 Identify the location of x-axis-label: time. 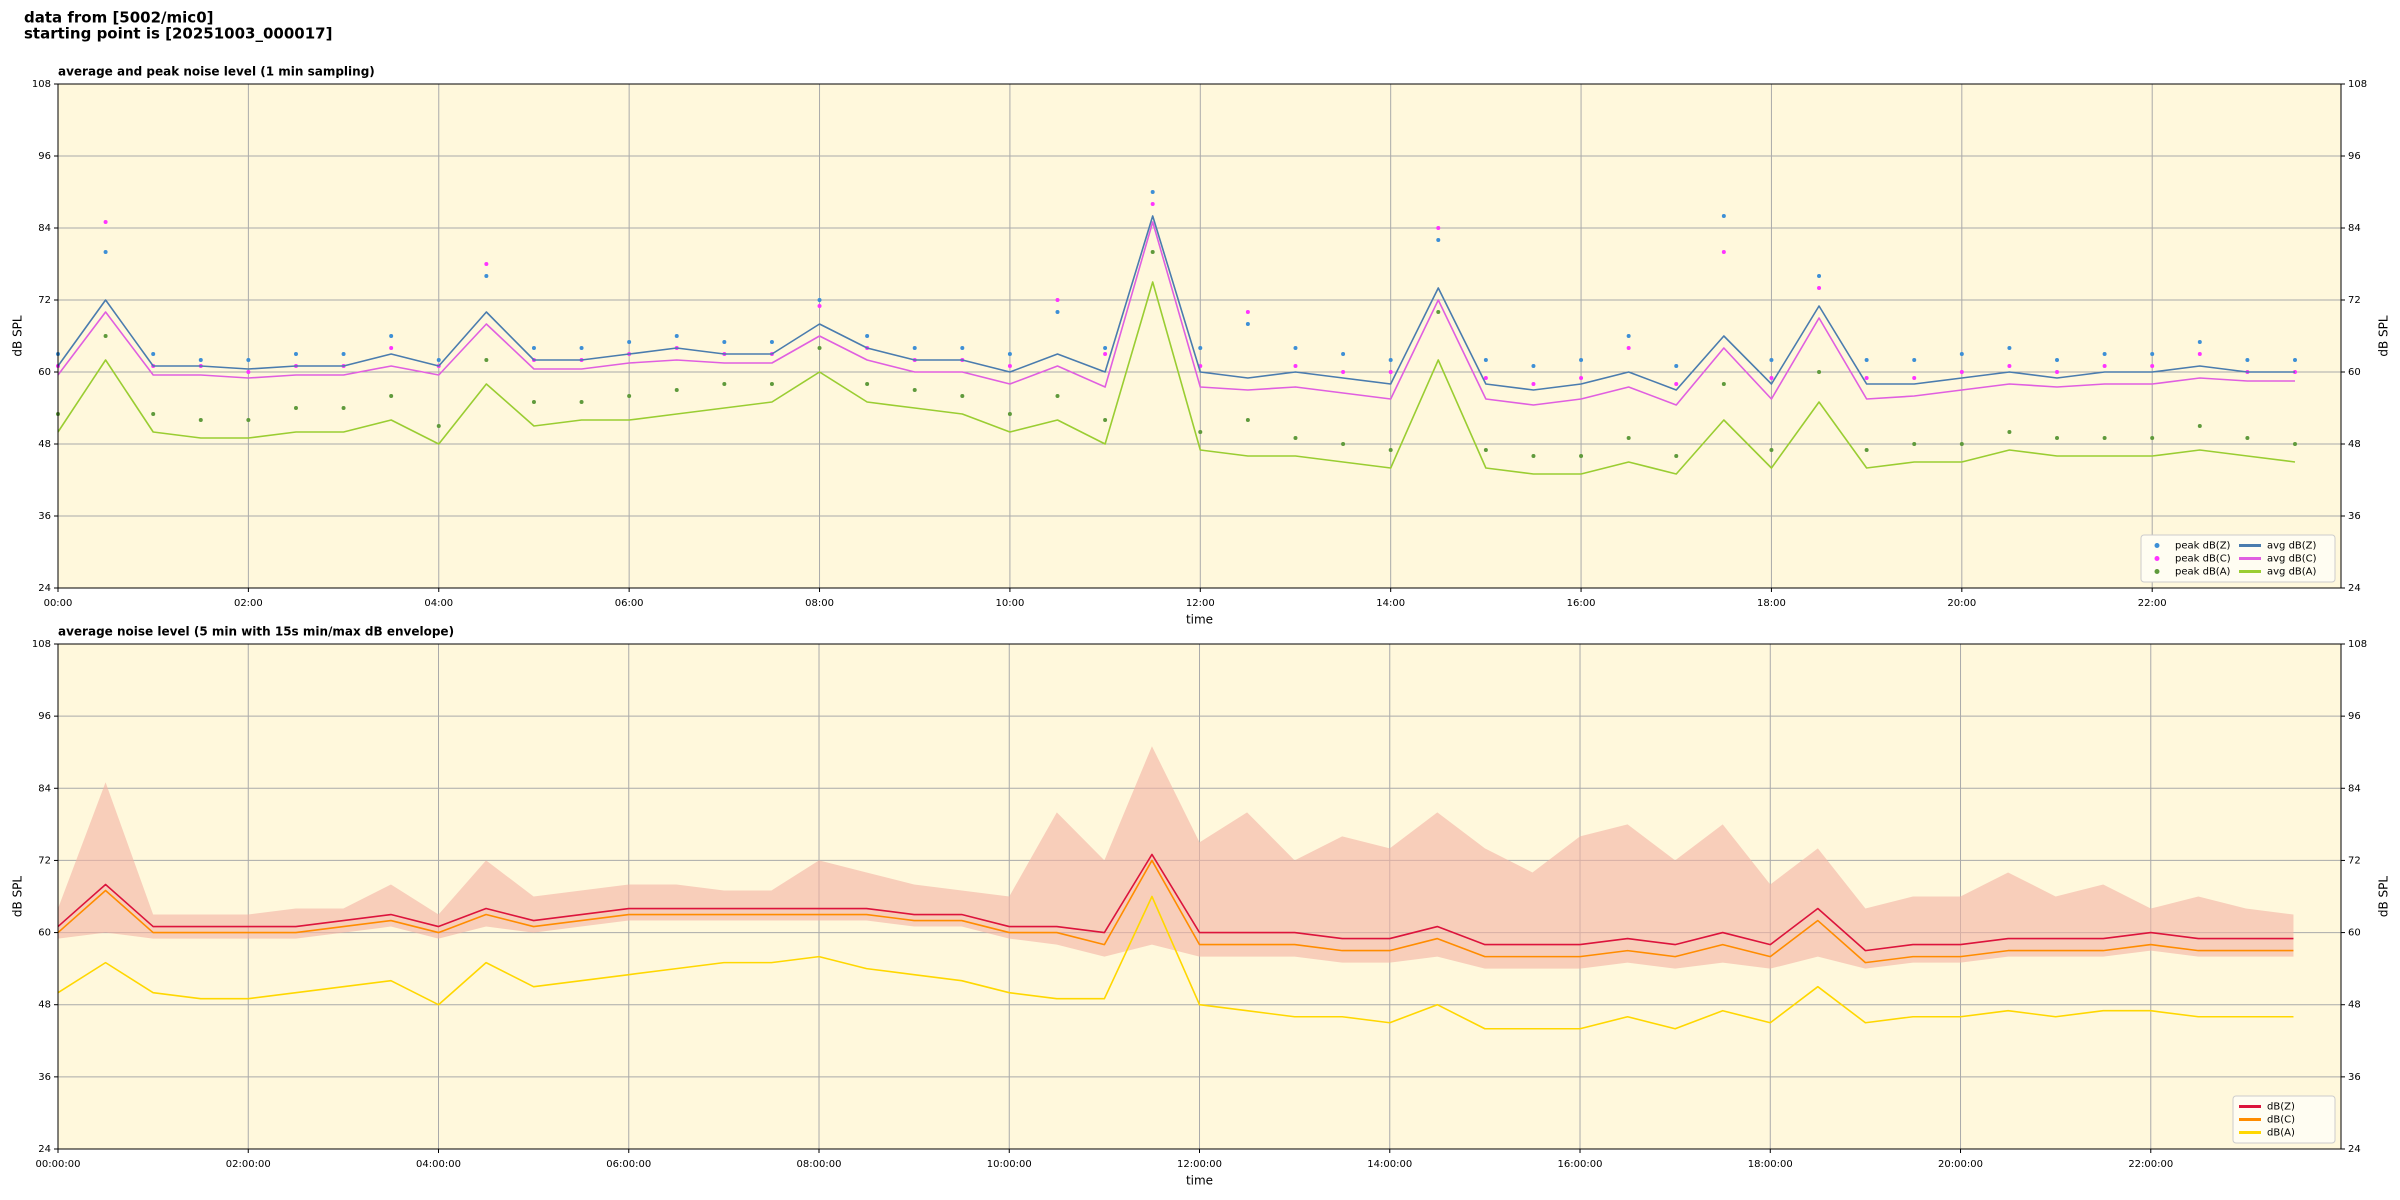
(1199, 620).